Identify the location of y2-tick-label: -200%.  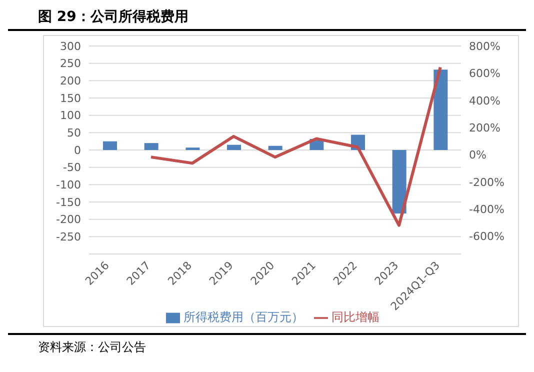
(486, 182).